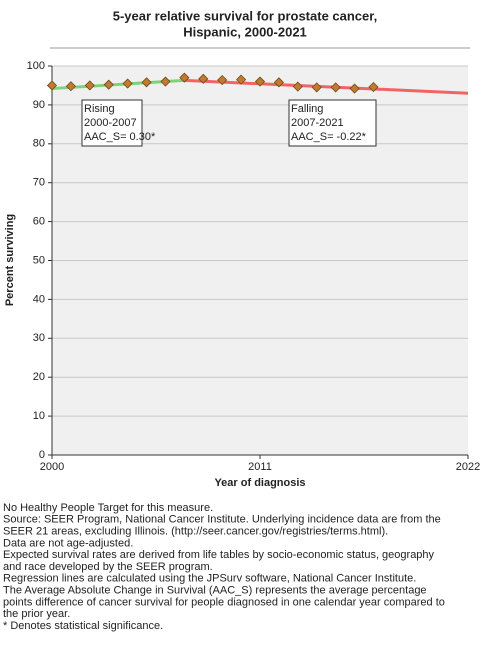 The width and height of the screenshot is (491, 646). I want to click on trend-line, so click(326, 86).